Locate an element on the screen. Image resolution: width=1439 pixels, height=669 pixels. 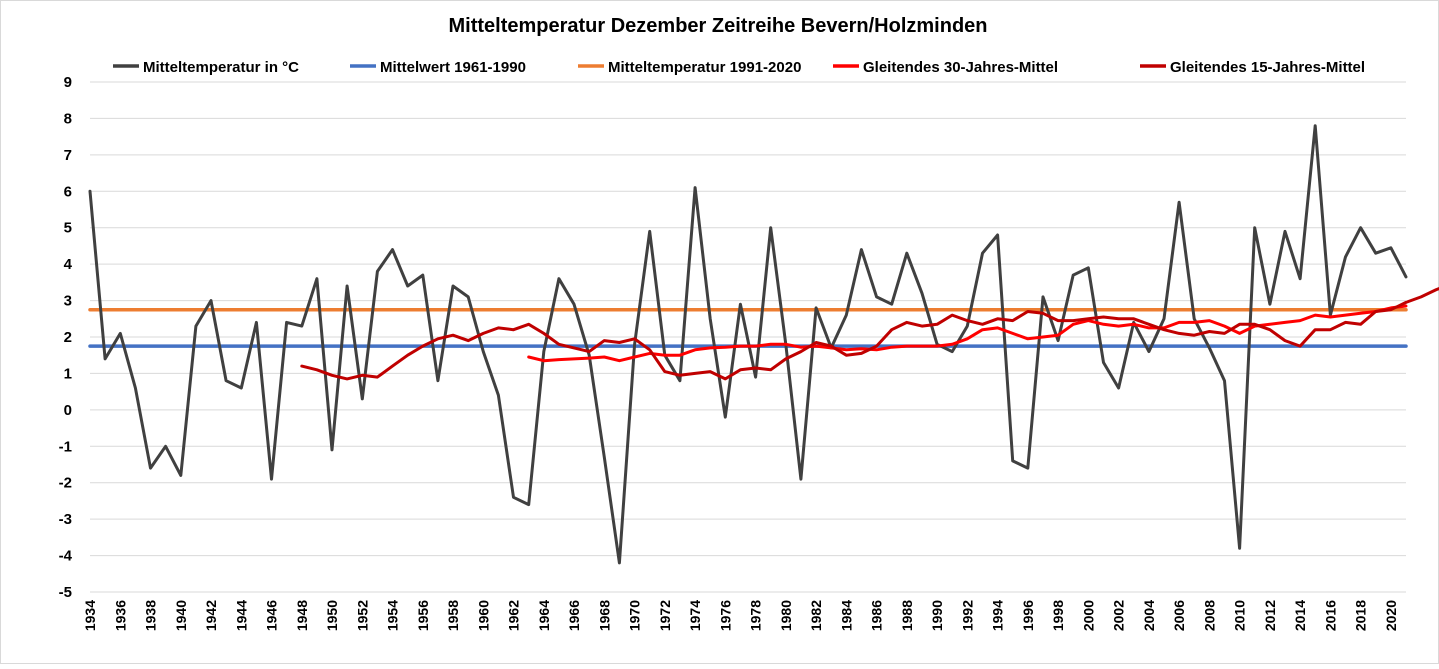
x-tick-label: 2014 is located at coordinates (1300, 615).